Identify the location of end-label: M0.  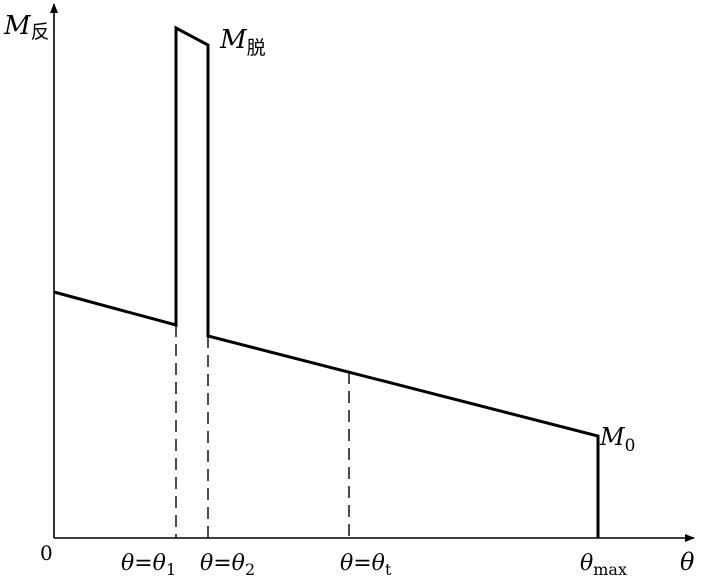
(617, 439).